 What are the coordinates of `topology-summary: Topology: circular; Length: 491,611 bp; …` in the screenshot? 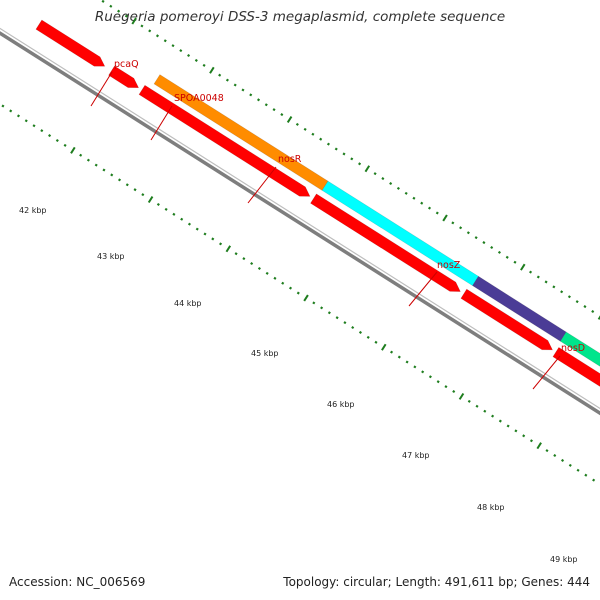 It's located at (436, 582).